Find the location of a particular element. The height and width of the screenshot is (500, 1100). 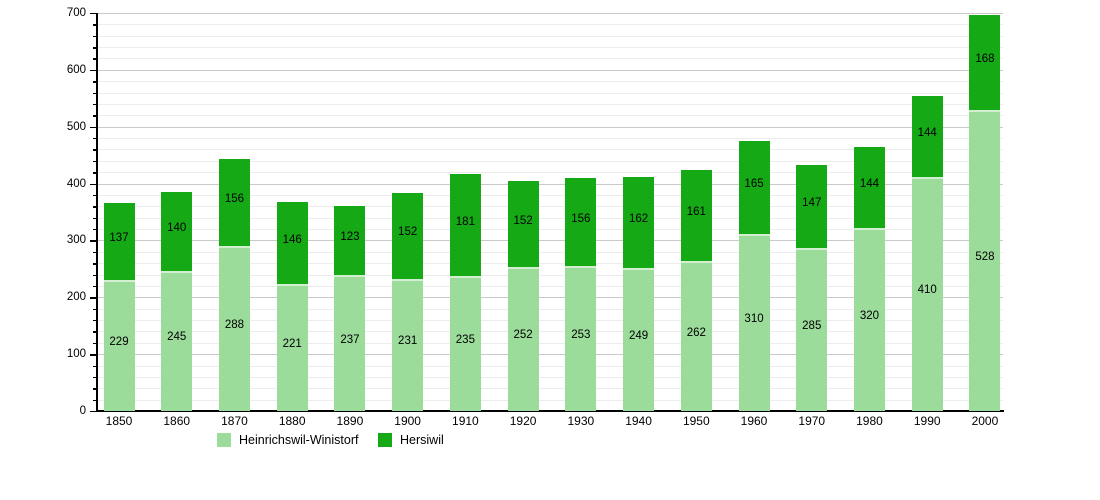

bar-value-label-heinrichswil-winistorf: 237 is located at coordinates (350, 339).